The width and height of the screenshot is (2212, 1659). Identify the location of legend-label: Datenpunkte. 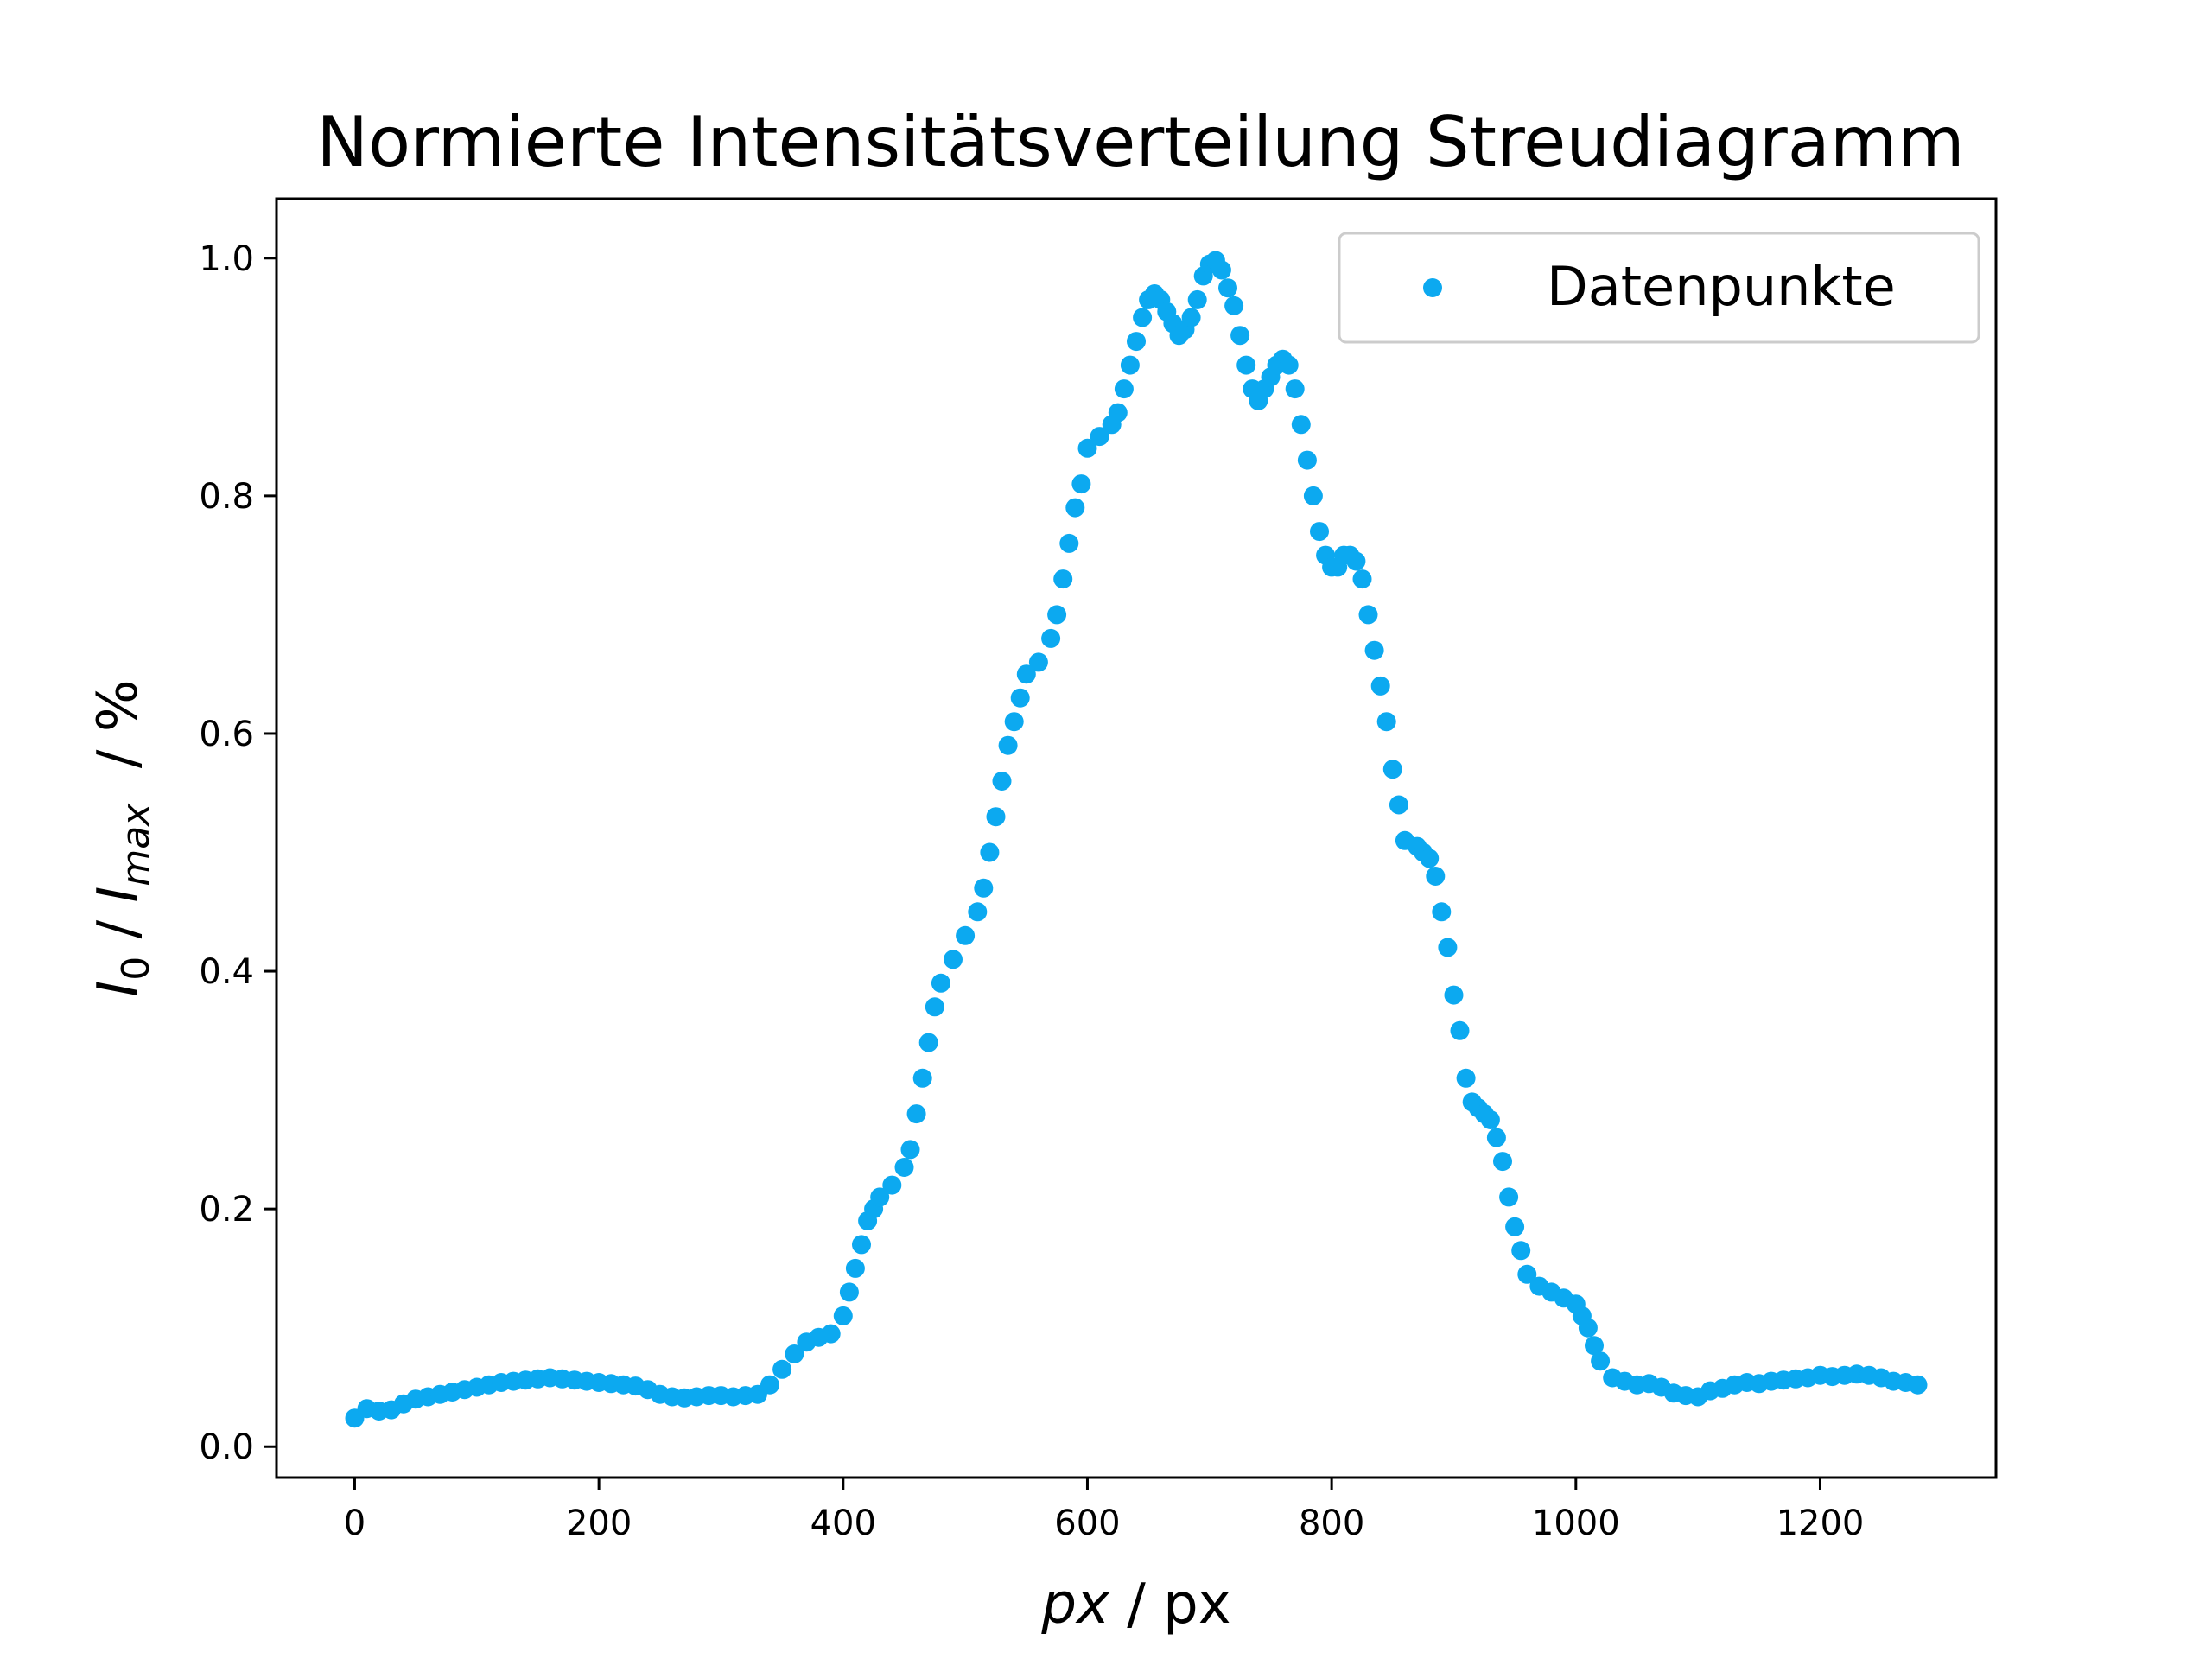
(1721, 286).